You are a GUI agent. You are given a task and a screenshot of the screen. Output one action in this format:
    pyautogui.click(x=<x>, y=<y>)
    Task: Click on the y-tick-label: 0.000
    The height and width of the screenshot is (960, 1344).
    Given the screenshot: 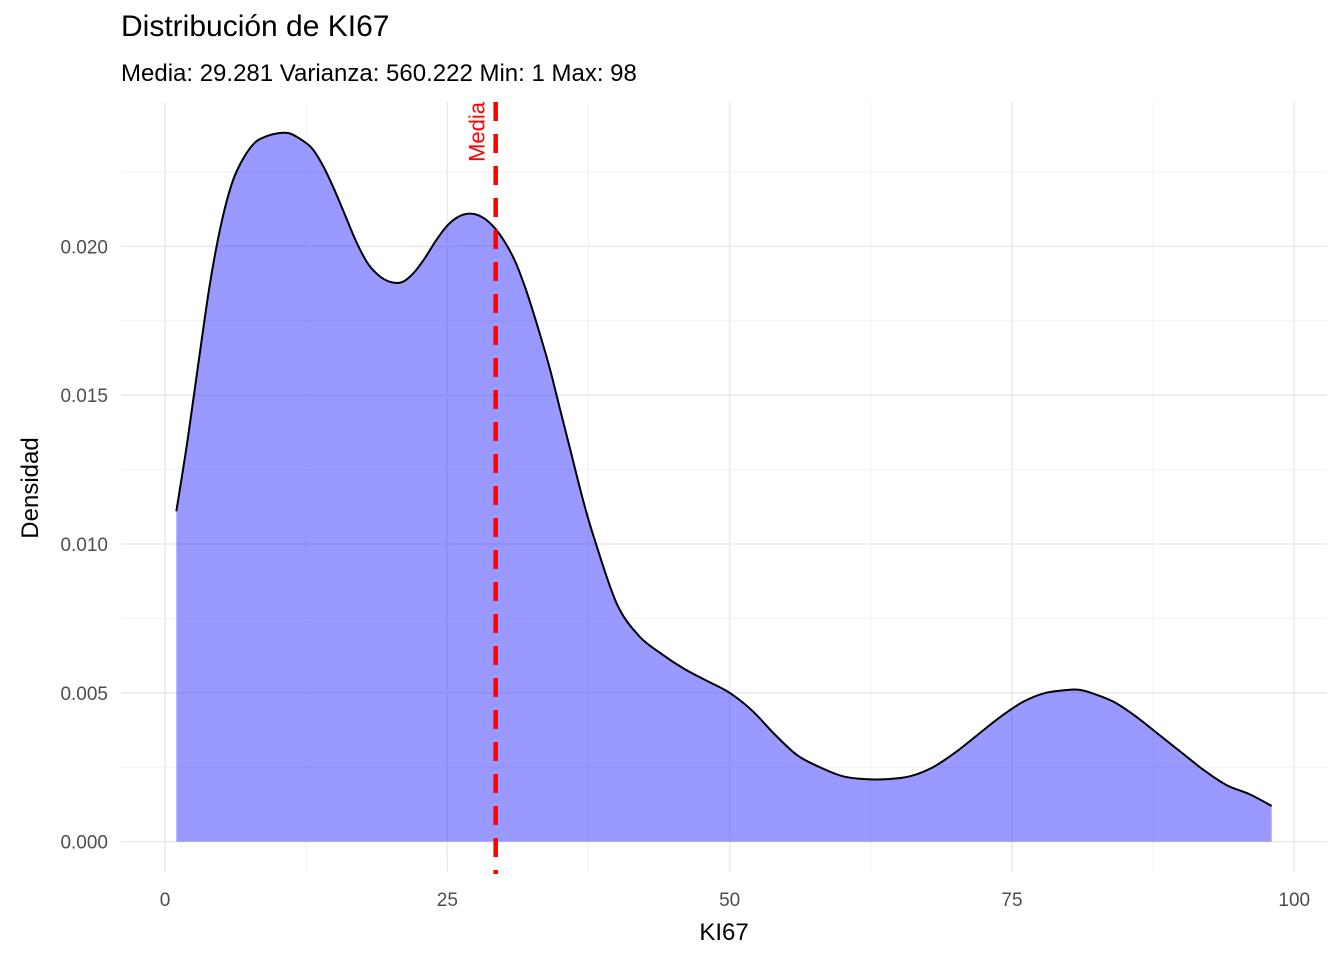 What is the action you would take?
    pyautogui.click(x=84, y=843)
    